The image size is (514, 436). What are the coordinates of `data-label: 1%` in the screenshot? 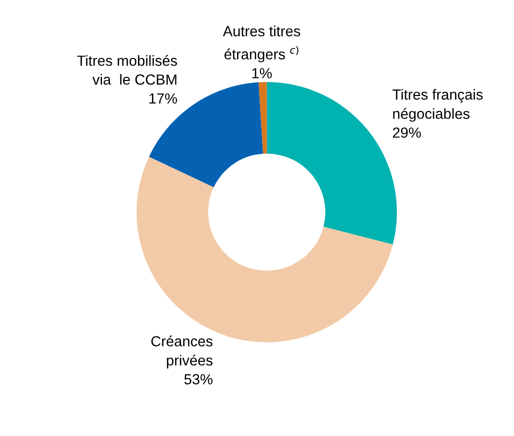 It's located at (262, 73).